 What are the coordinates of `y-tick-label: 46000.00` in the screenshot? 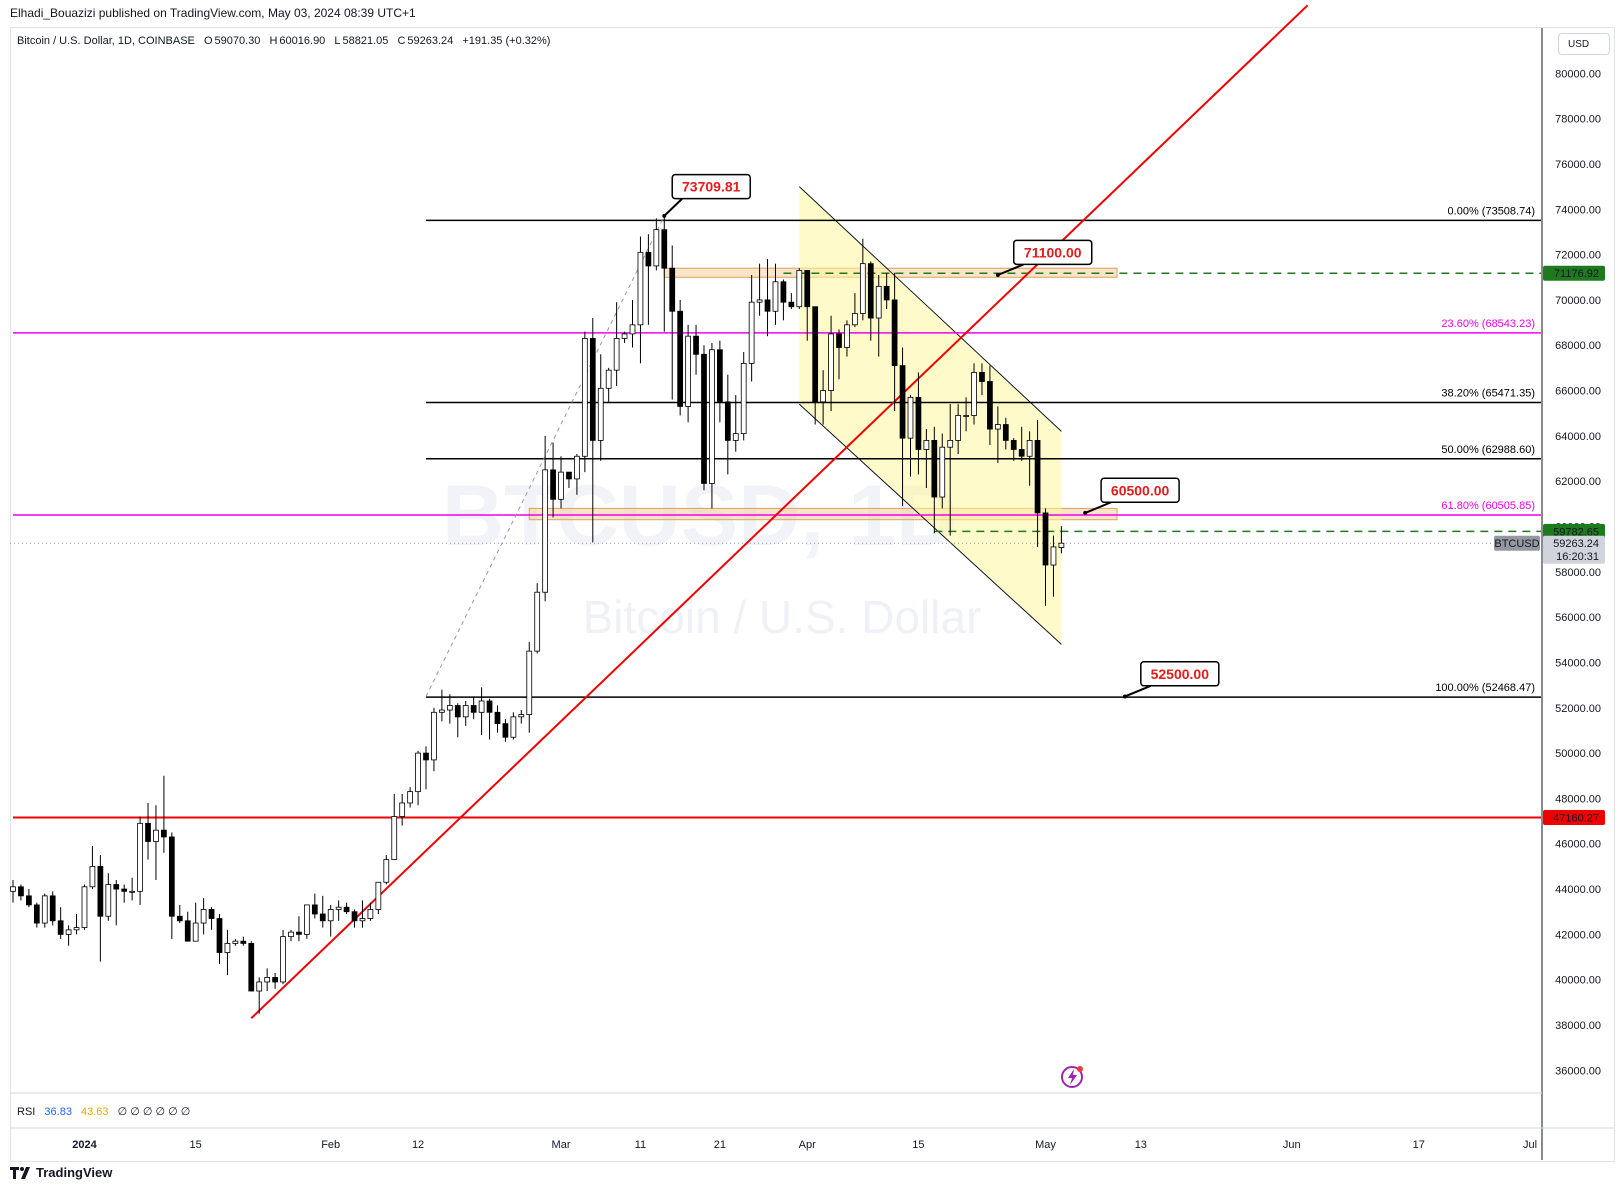 It's located at (1578, 845).